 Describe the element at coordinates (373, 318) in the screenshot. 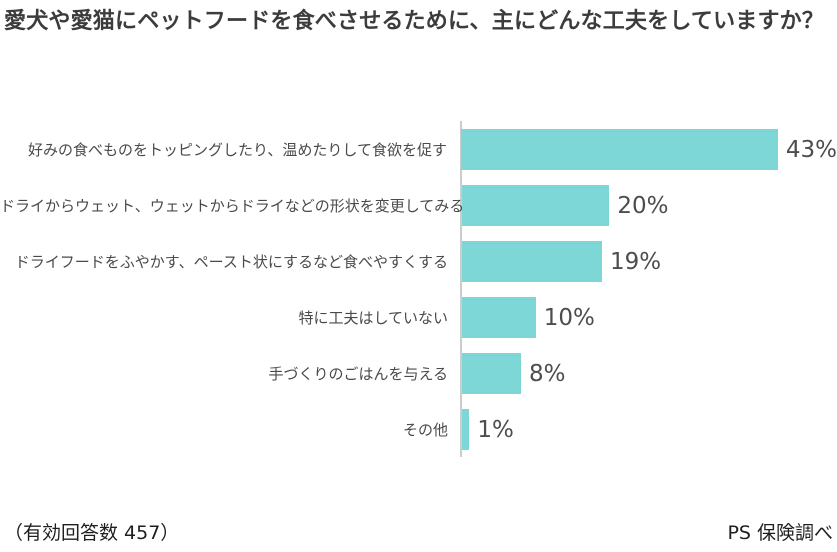

I see `category-label: 特に工夫はしていない` at that location.